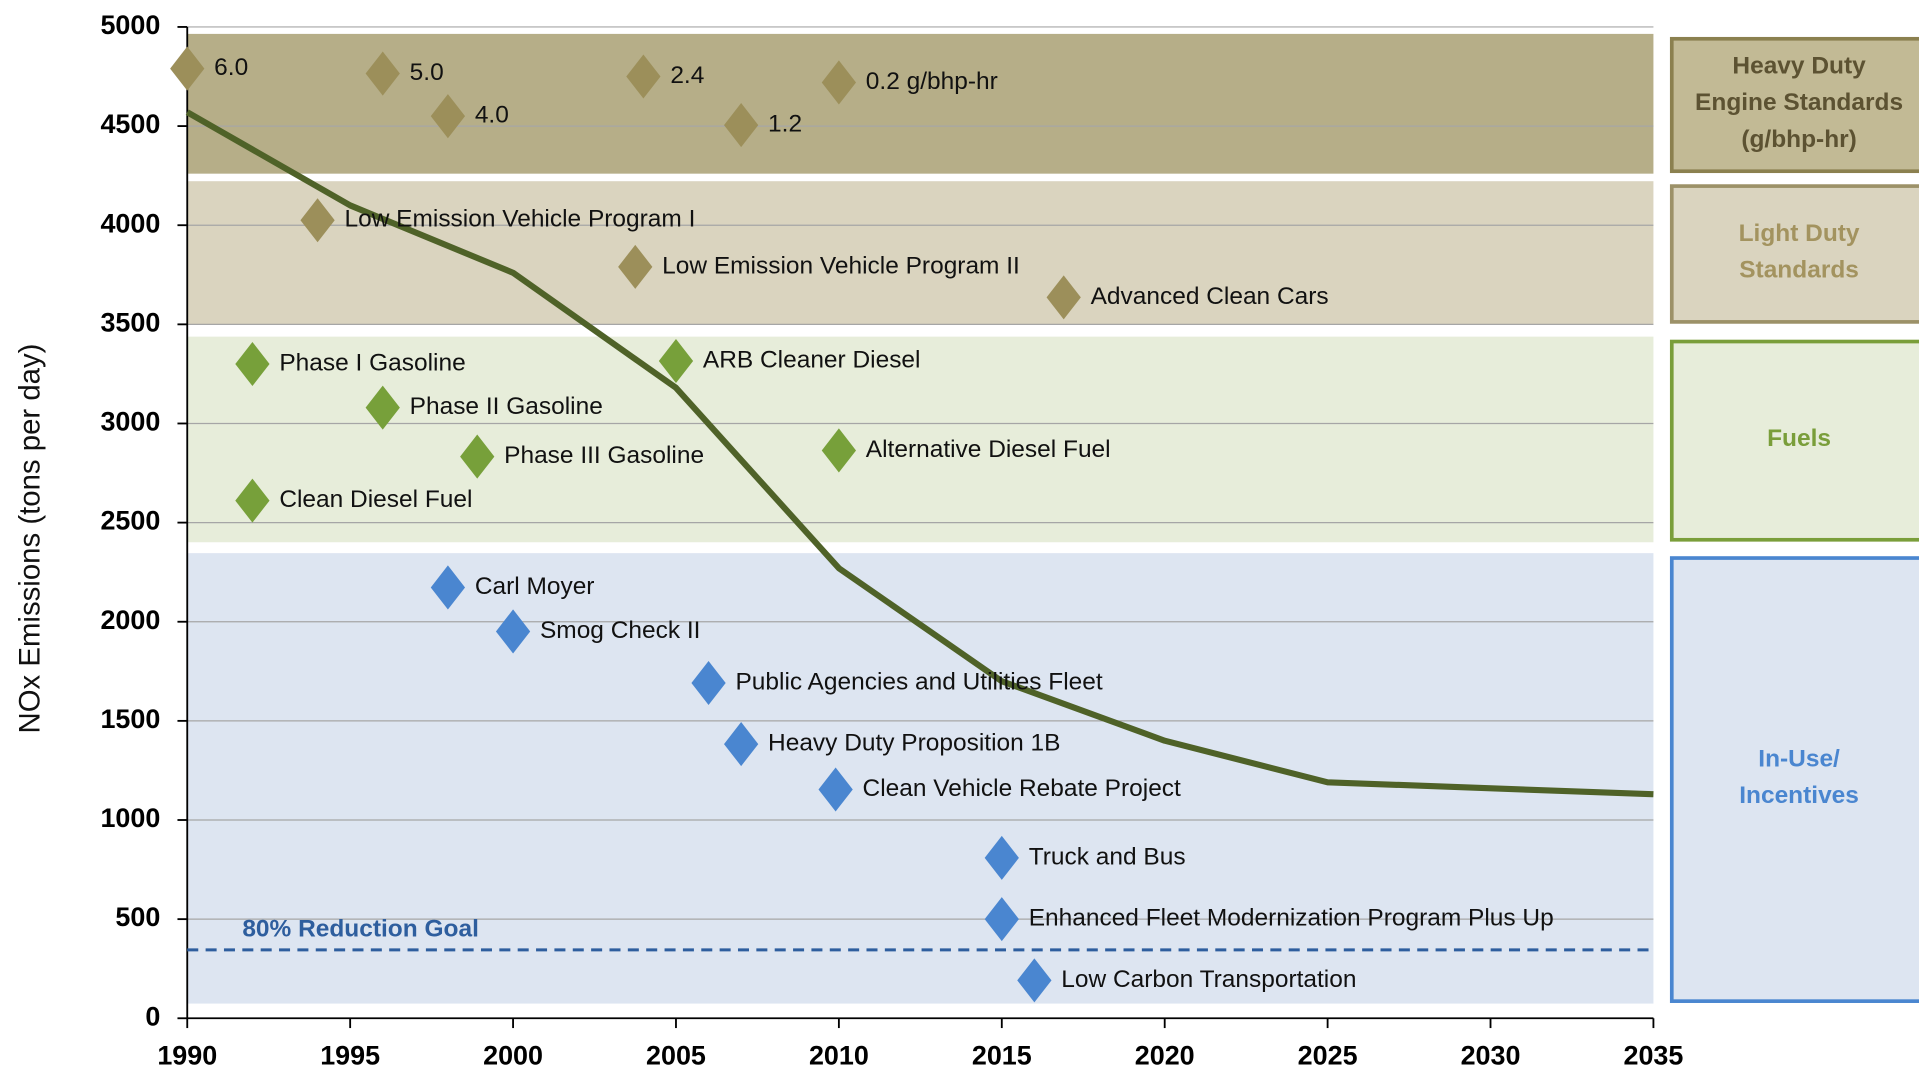  Describe the element at coordinates (1653, 1056) in the screenshot. I see `x-tick-label: 2035` at that location.